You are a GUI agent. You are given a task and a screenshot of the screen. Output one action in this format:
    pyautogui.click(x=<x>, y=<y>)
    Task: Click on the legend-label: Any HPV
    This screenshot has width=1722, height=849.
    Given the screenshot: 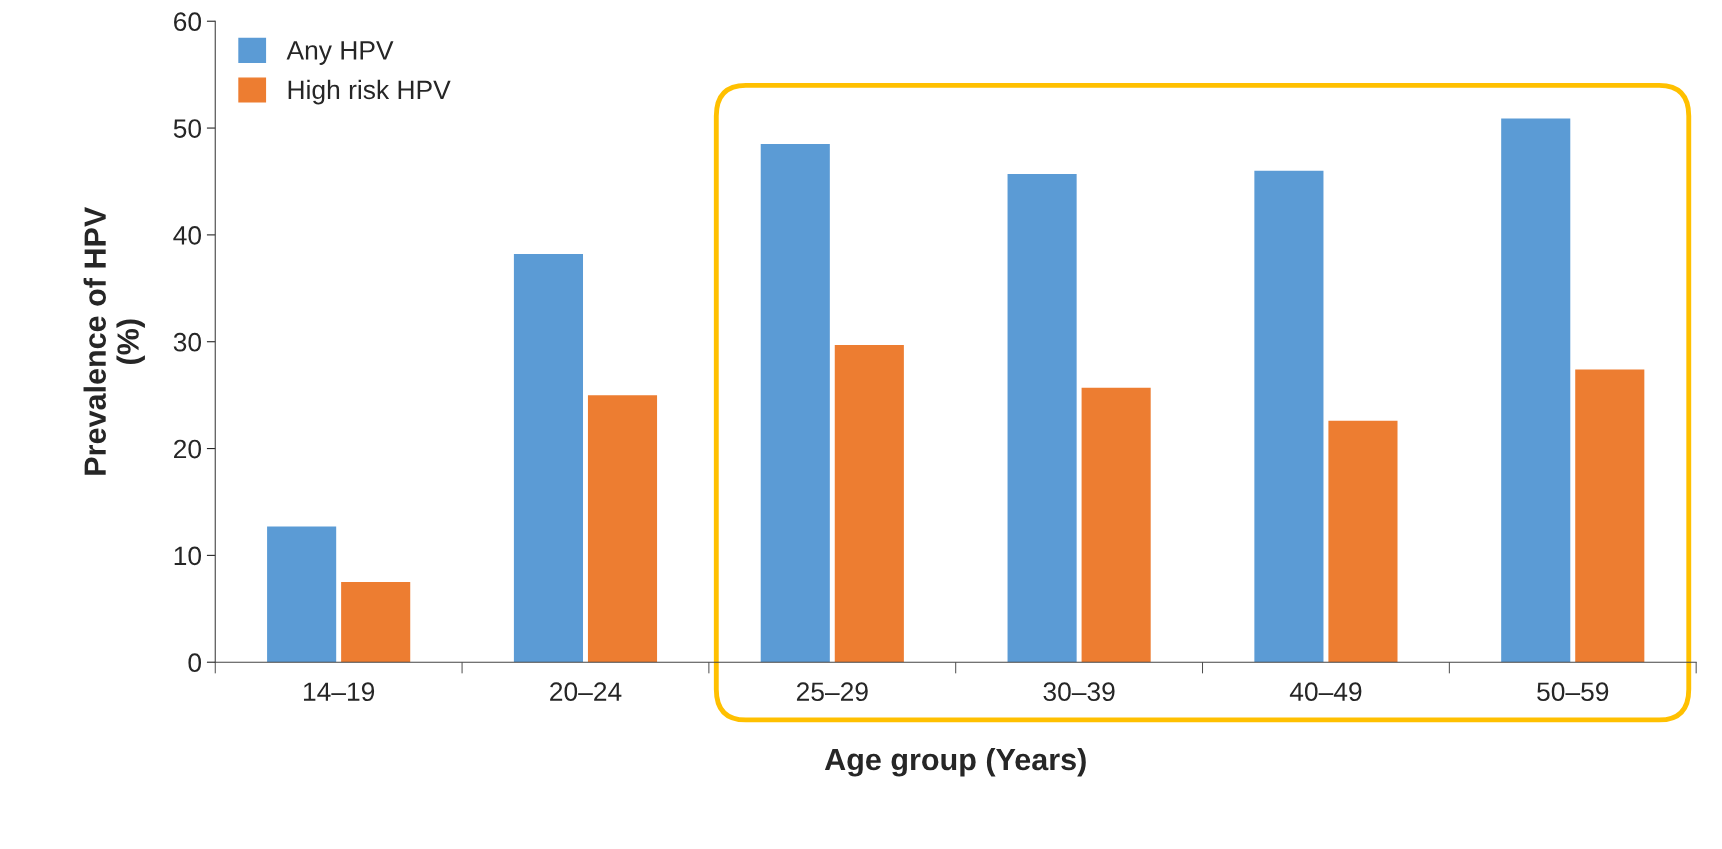 What is the action you would take?
    pyautogui.click(x=340, y=53)
    